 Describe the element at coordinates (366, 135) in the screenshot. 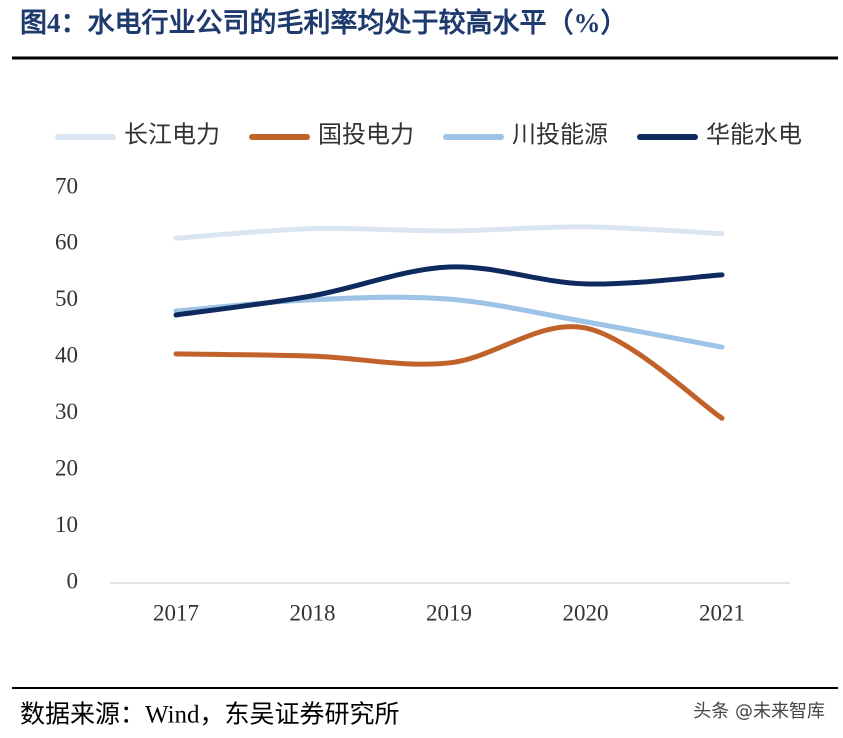

I see `legend-label: 国投电力` at that location.